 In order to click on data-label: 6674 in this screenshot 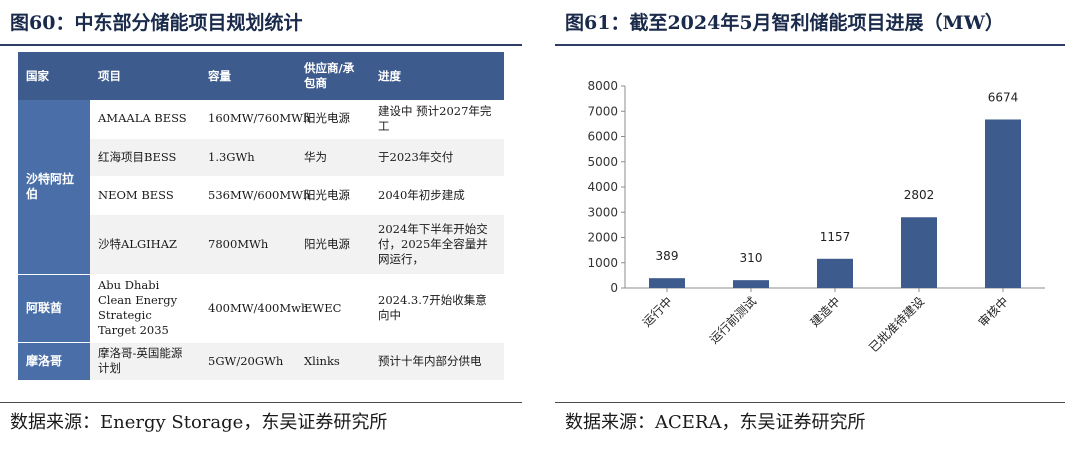, I will do `click(1003, 97)`.